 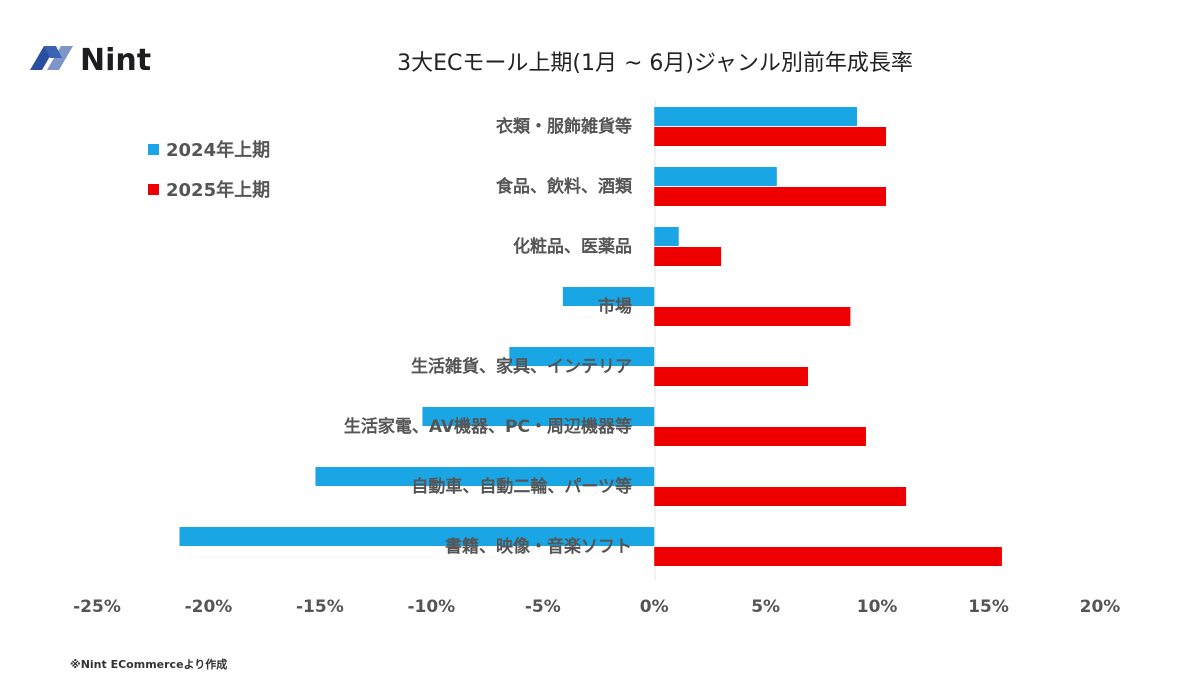 I want to click on source-note: ※Nint ECommerceより作成, so click(x=148, y=664).